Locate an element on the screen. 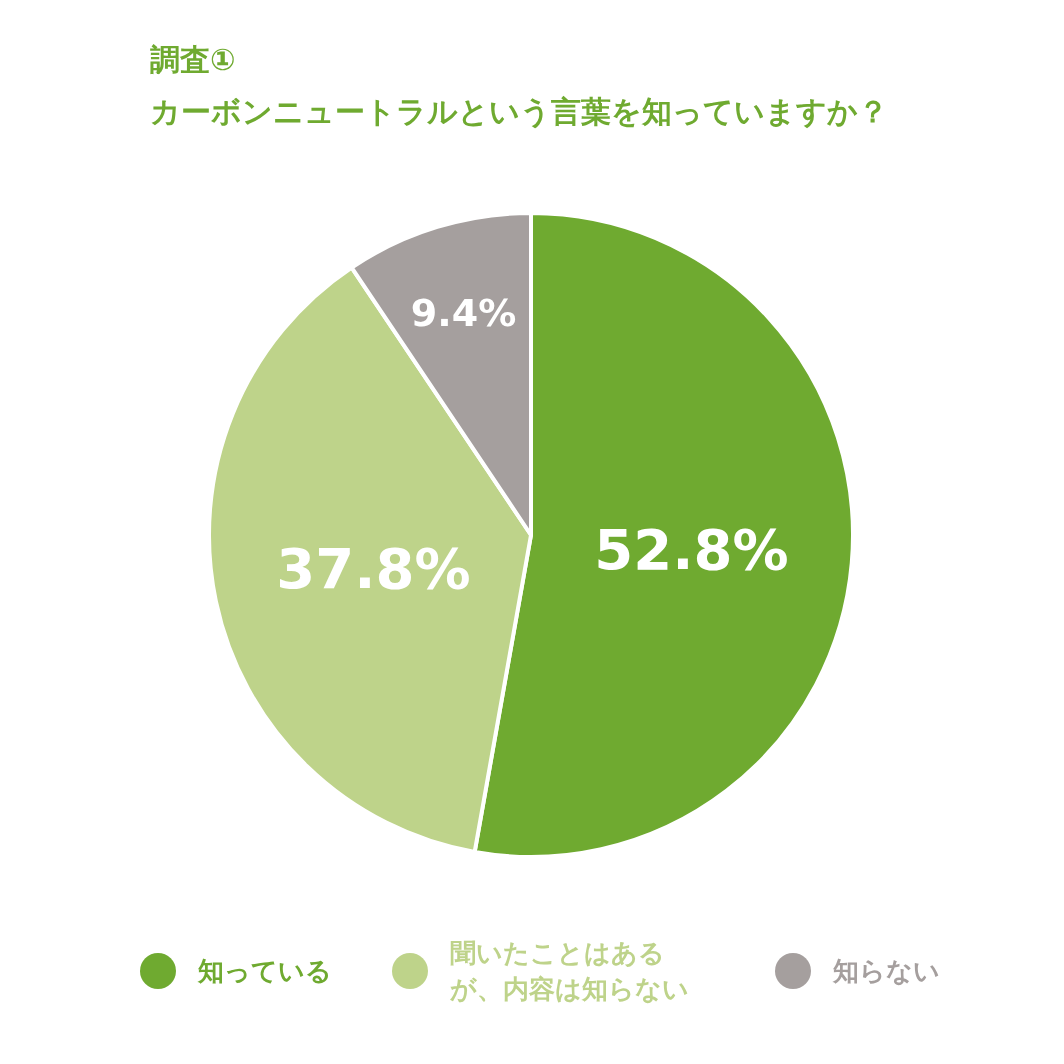 This screenshot has width=1064, height=1064. legend-label: 知っている is located at coordinates (265, 972).